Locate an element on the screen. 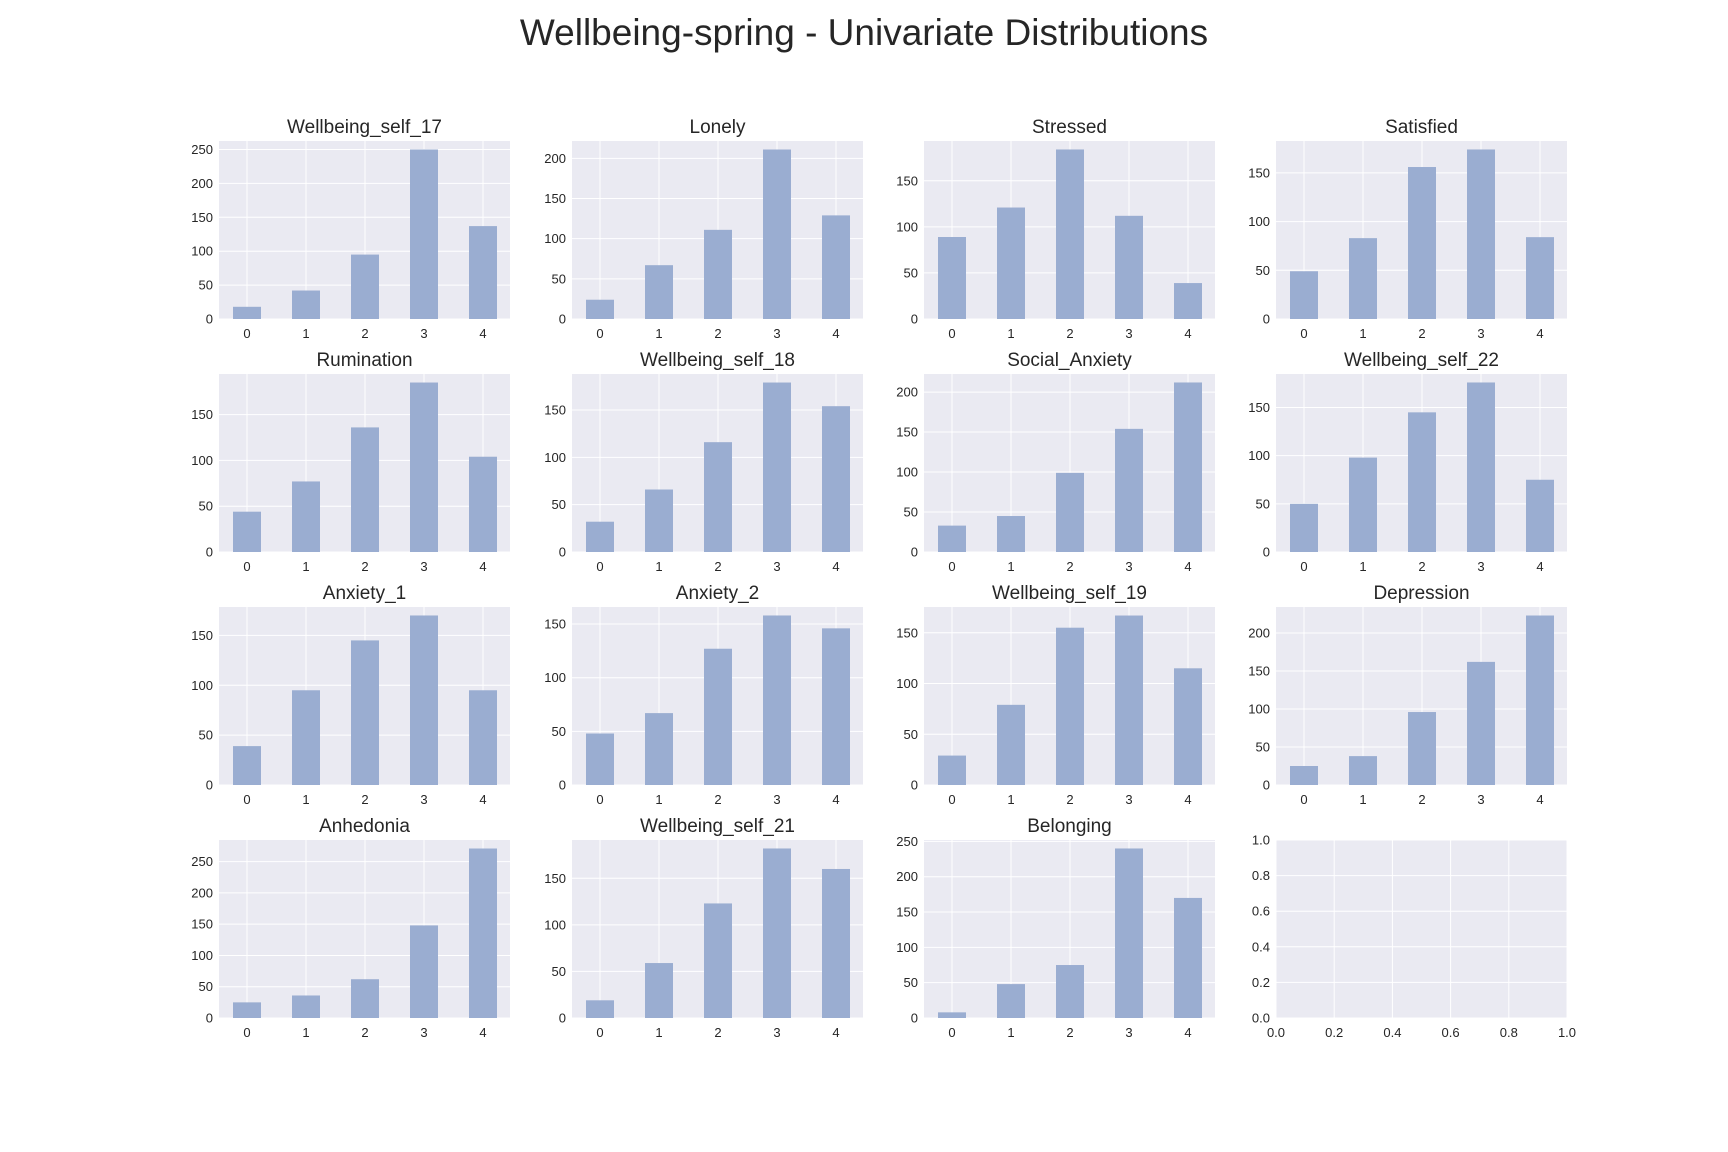 The width and height of the screenshot is (1728, 1152). x-tick-label: 0.2 is located at coordinates (1334, 1032).